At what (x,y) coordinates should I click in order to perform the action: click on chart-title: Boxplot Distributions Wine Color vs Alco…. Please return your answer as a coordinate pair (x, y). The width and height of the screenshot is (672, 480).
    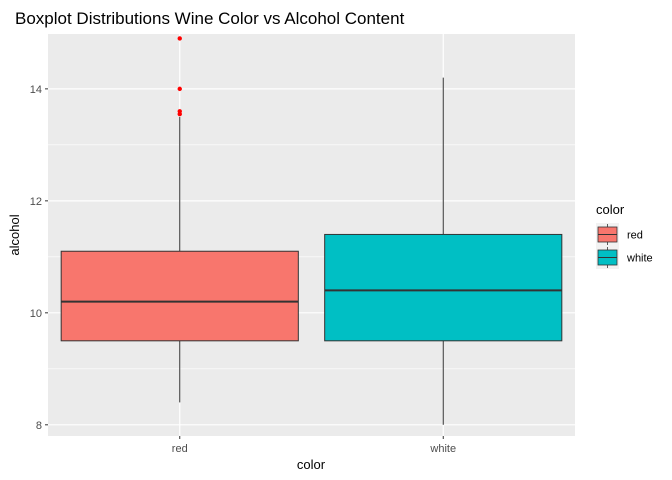
    Looking at the image, I should click on (210, 18).